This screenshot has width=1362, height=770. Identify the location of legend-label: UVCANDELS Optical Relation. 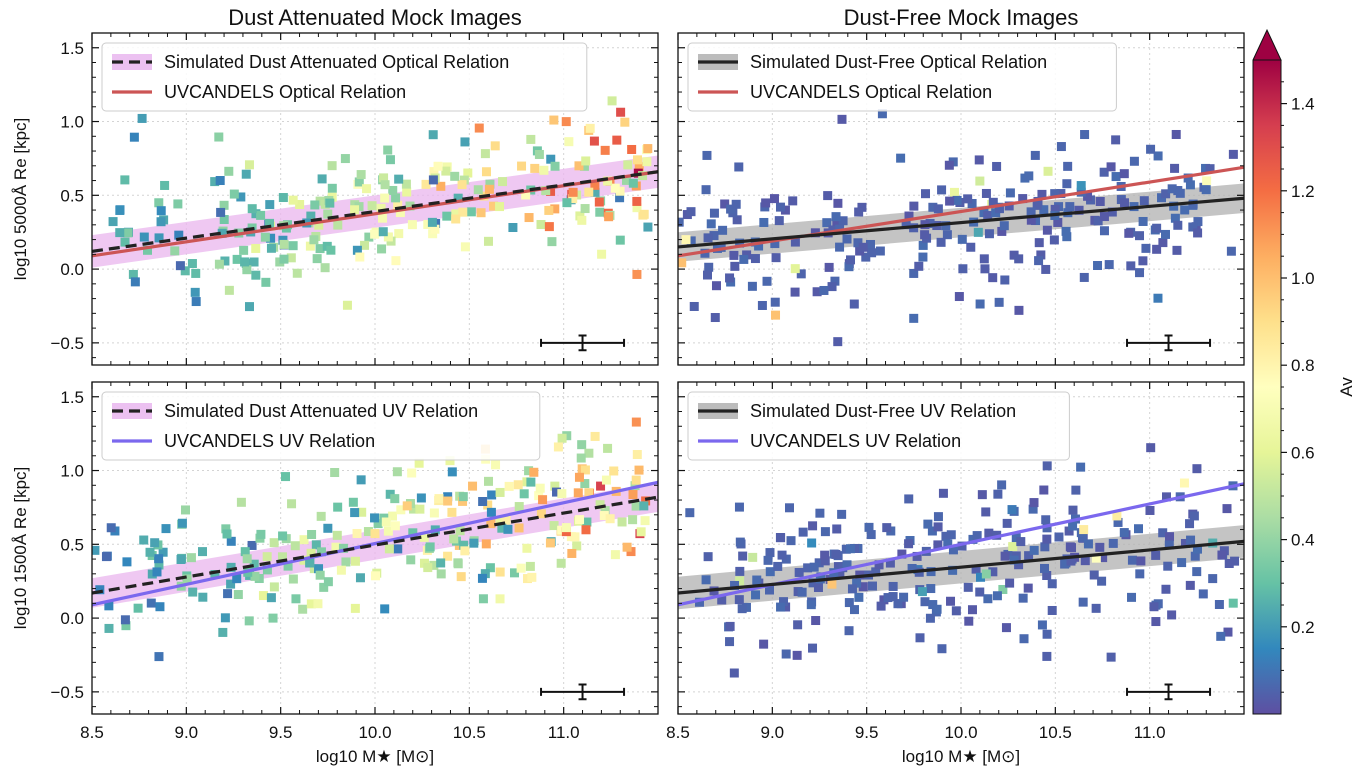
(871, 92).